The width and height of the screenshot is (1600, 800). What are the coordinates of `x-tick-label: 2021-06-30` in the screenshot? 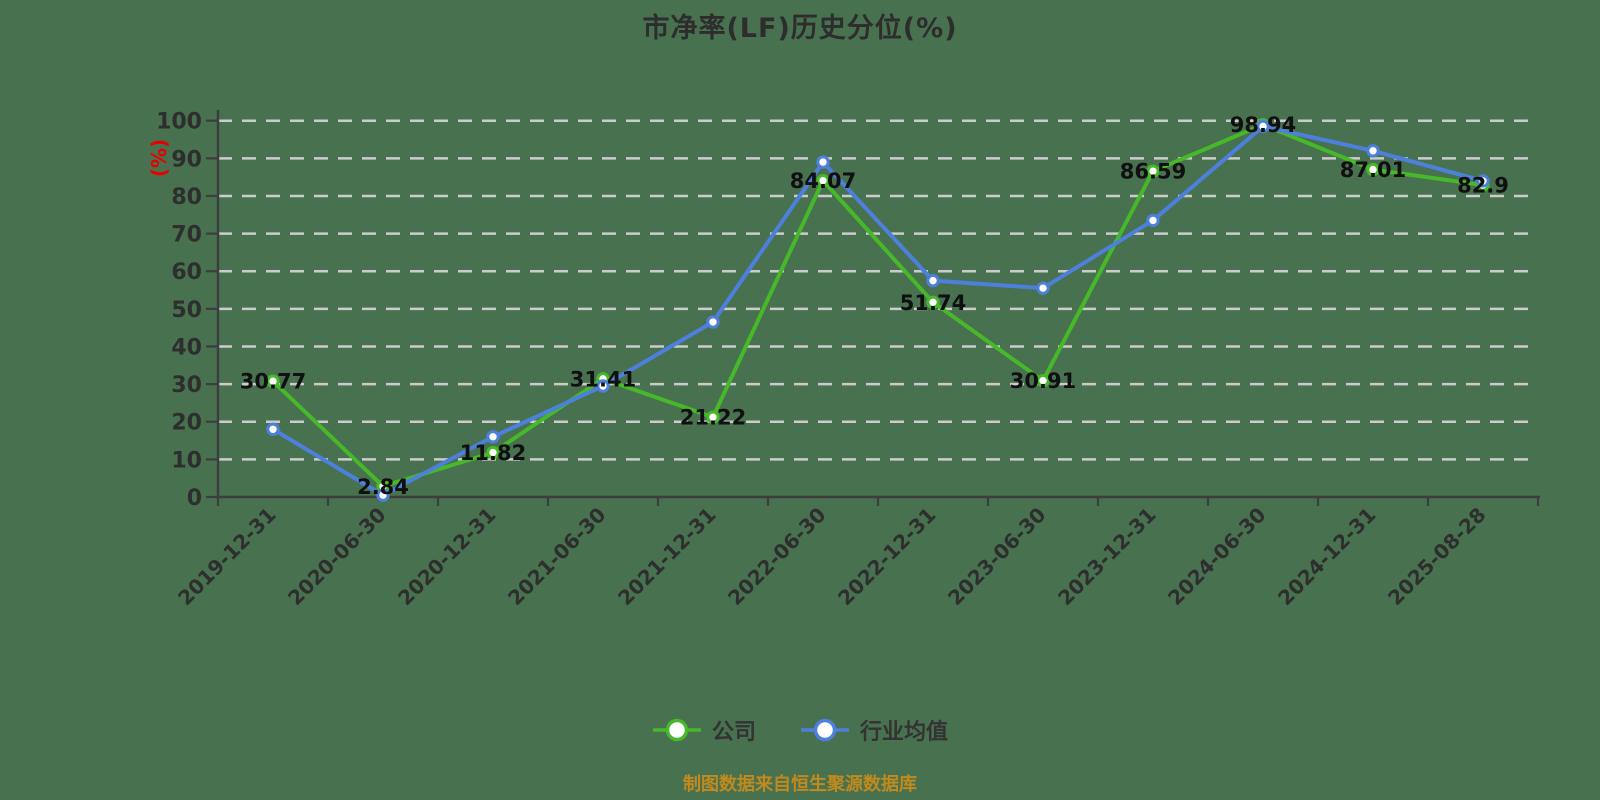 It's located at (556, 556).